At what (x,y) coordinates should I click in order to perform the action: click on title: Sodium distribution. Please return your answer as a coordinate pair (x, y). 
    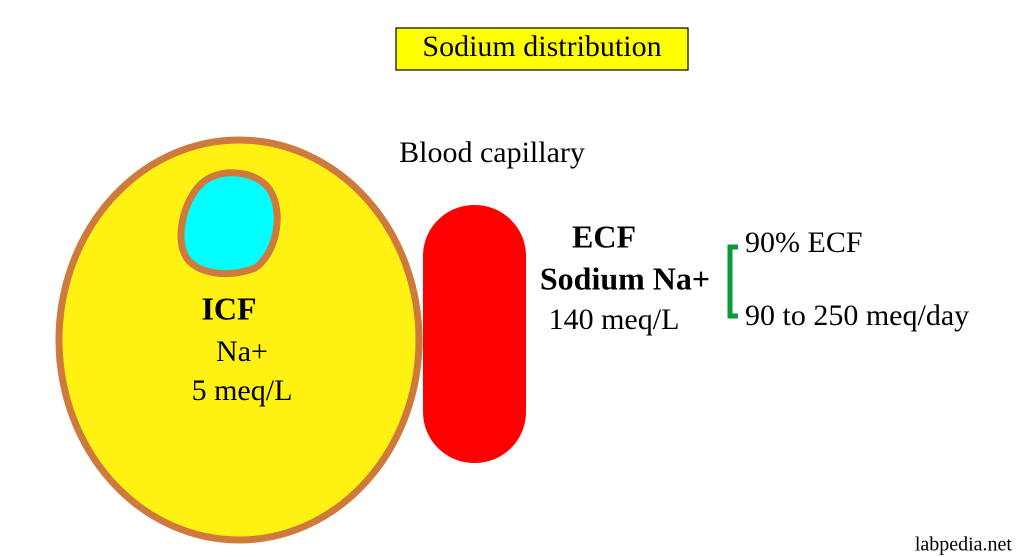
    Looking at the image, I should click on (541, 46).